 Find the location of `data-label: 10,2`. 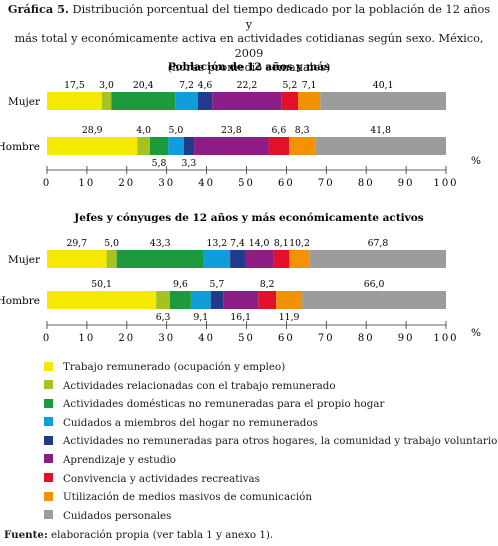

data-label: 10,2 is located at coordinates (299, 243).